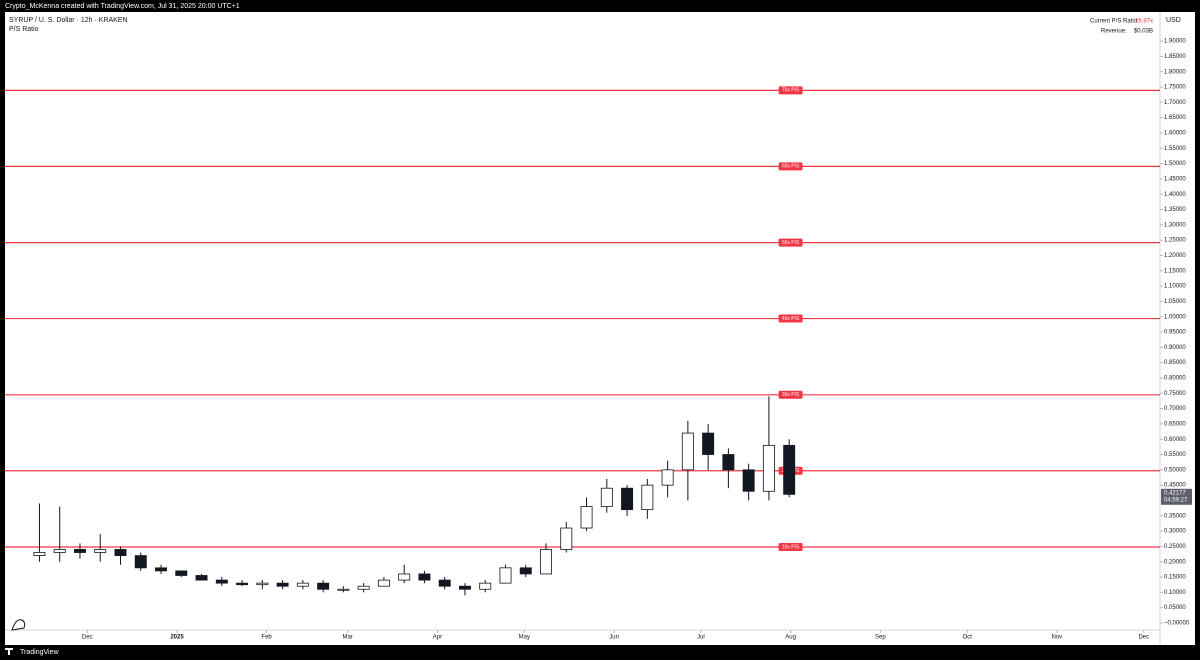 This screenshot has height=660, width=1200. I want to click on indicator-name: P/S Ratio, so click(24, 29).